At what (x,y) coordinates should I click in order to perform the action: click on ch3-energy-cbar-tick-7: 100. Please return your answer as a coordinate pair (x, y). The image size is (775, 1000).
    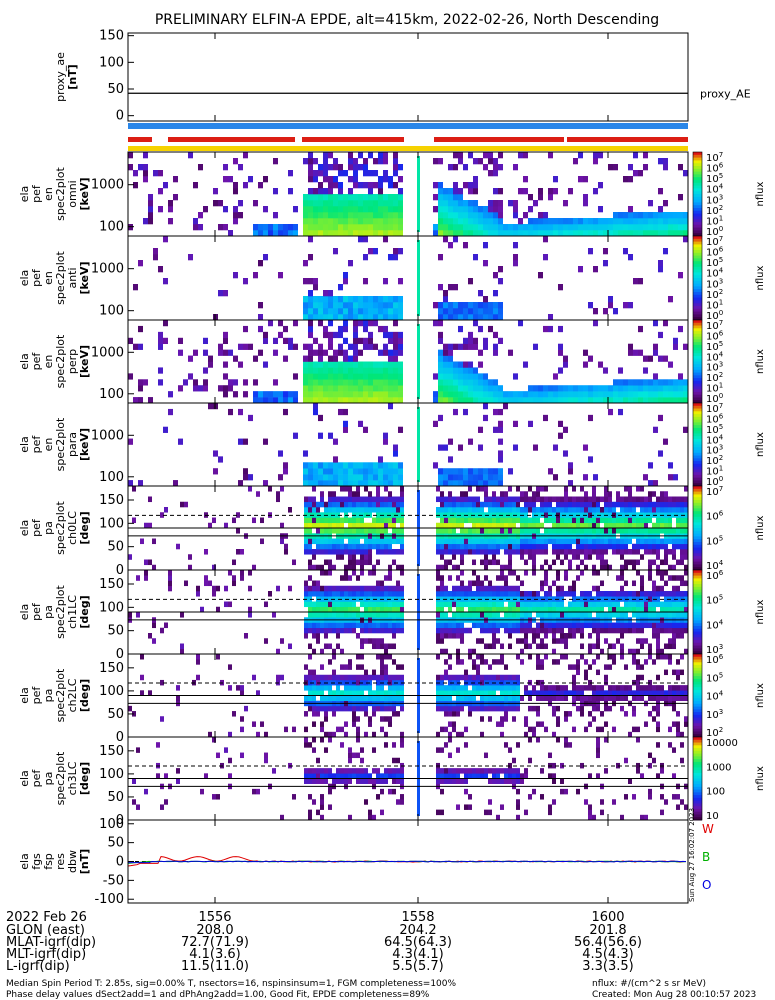
    Looking at the image, I should click on (714, 481).